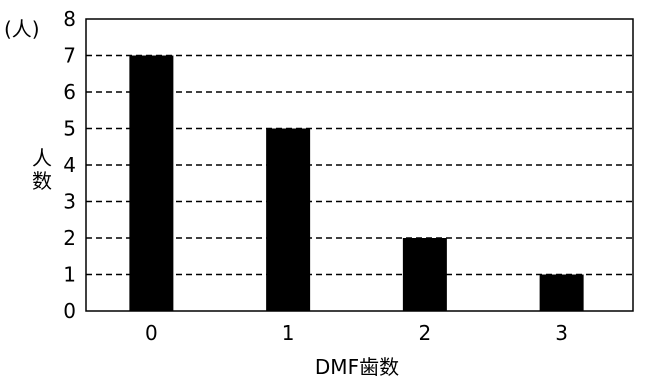 The image size is (647, 382). I want to click on y-tick-label: 7, so click(69, 56).